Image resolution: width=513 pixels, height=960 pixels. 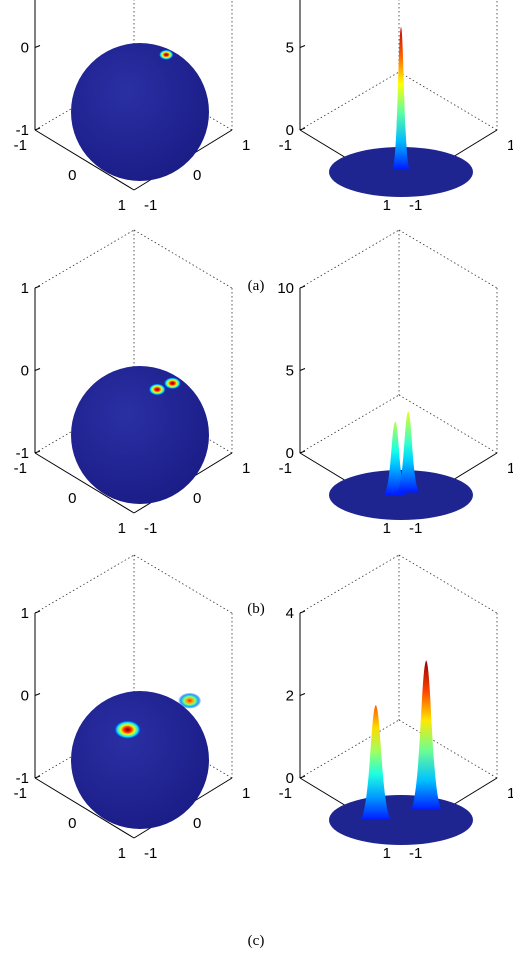 I want to click on surface-z-tick-label: 4, so click(x=290, y=613).